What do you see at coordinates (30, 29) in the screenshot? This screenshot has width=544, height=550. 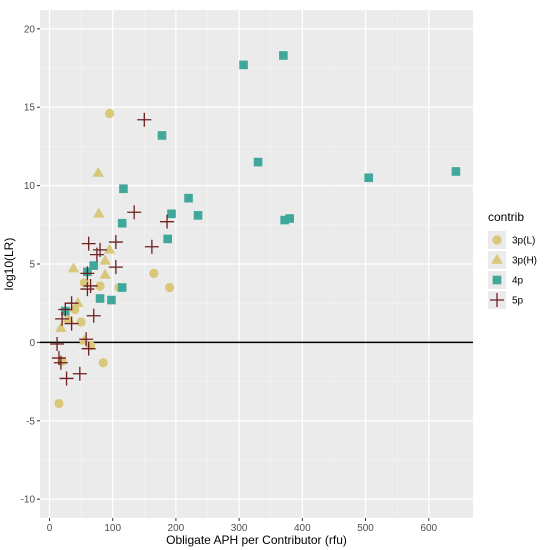 I see `y-tick-label: 20` at bounding box center [30, 29].